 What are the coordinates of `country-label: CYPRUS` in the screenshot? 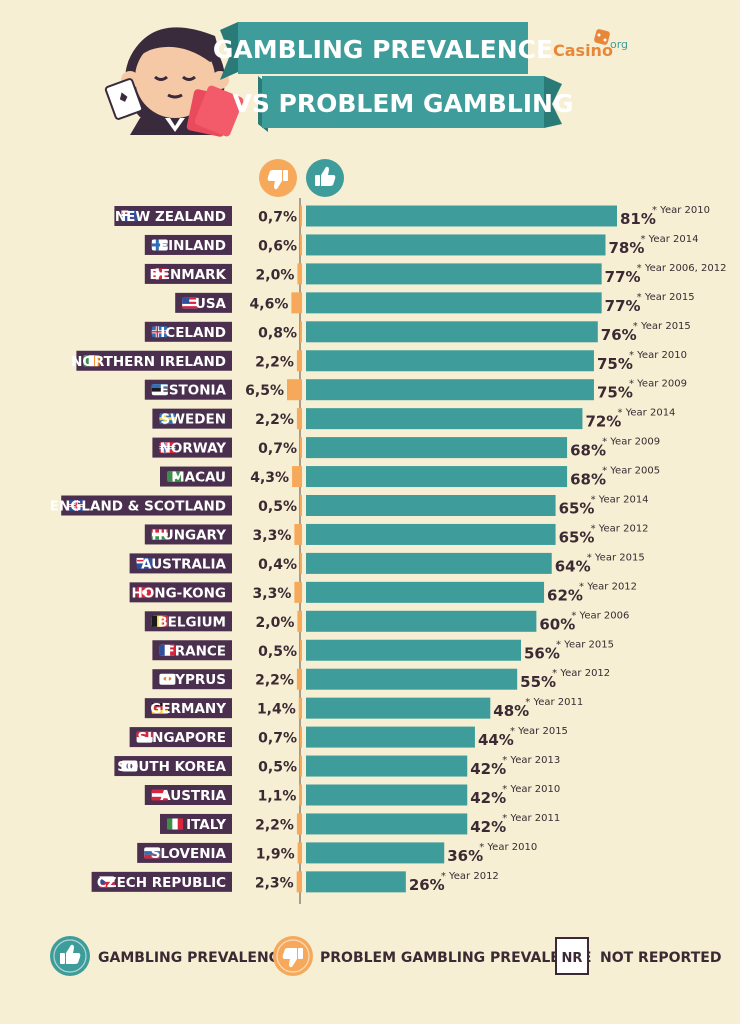 It's located at (195, 680).